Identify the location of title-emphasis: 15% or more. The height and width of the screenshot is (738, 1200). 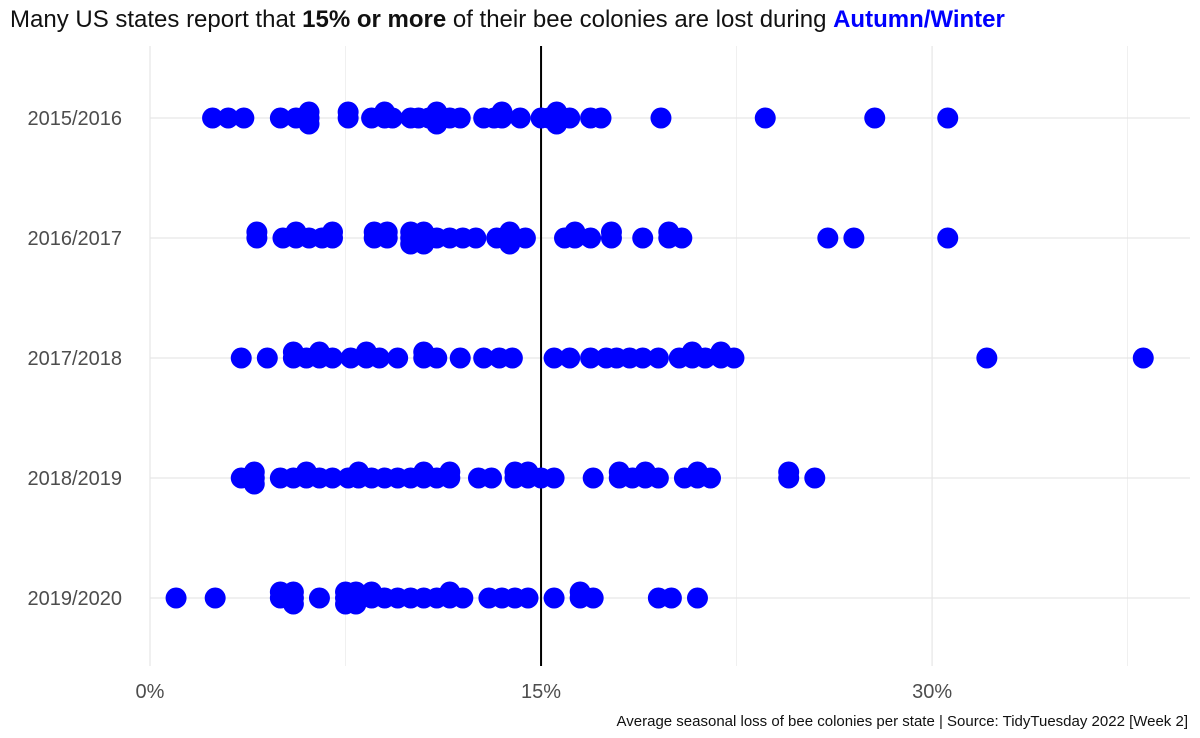
(374, 19).